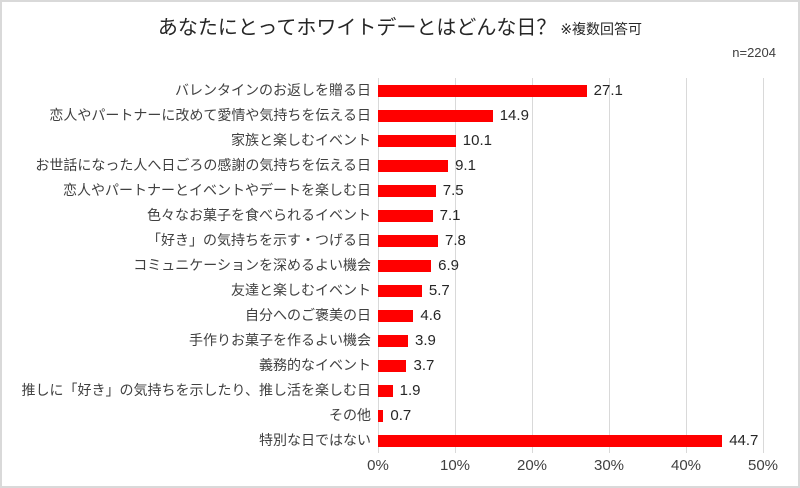  I want to click on bar-value-label: 44.7, so click(744, 440).